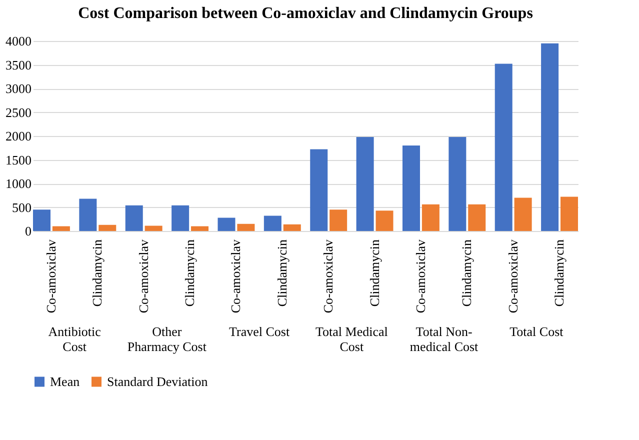 The image size is (639, 440). I want to click on y-tick-label: 3000, so click(19, 88).